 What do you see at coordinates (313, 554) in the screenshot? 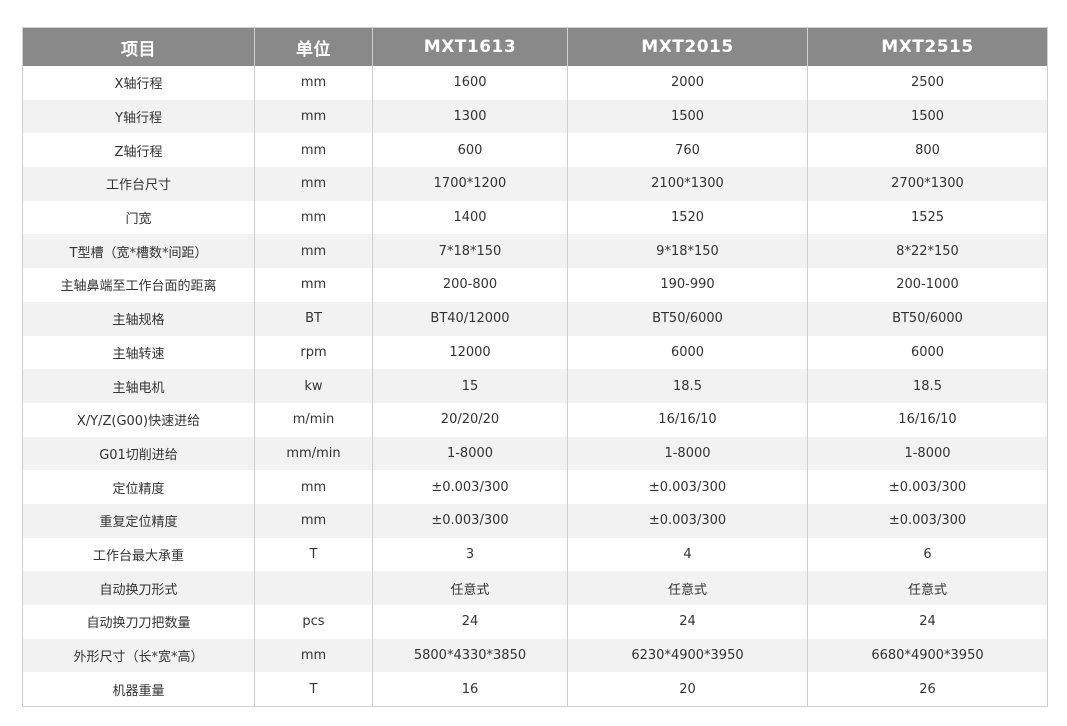
I see `table-cell: T` at bounding box center [313, 554].